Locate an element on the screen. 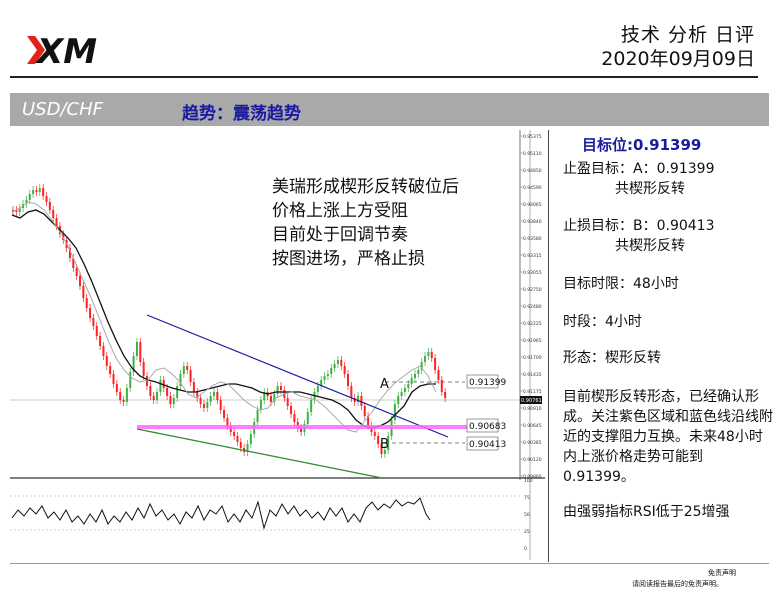 The height and width of the screenshot is (593, 781). price-tick-label: 0.94850 is located at coordinates (532, 171).